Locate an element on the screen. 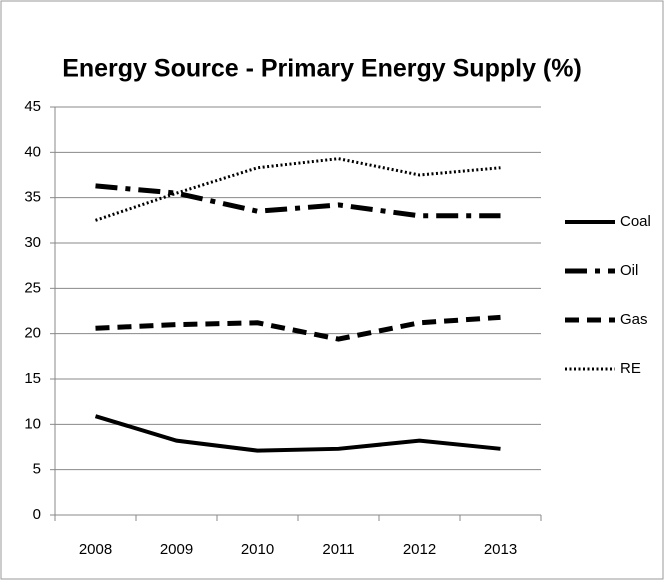 This screenshot has height=580, width=664. legend-label: Oil is located at coordinates (629, 270).